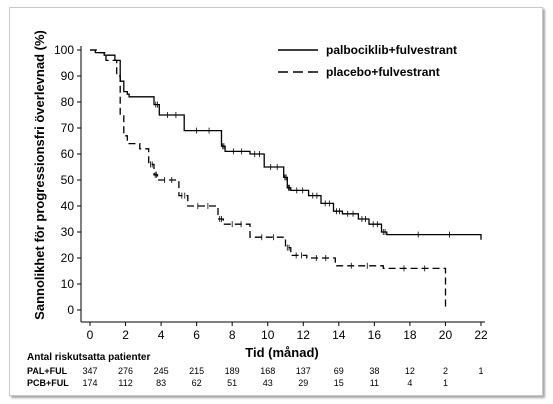 This screenshot has width=553, height=404. Describe the element at coordinates (196, 335) in the screenshot. I see `x-tick-label: 6` at that location.